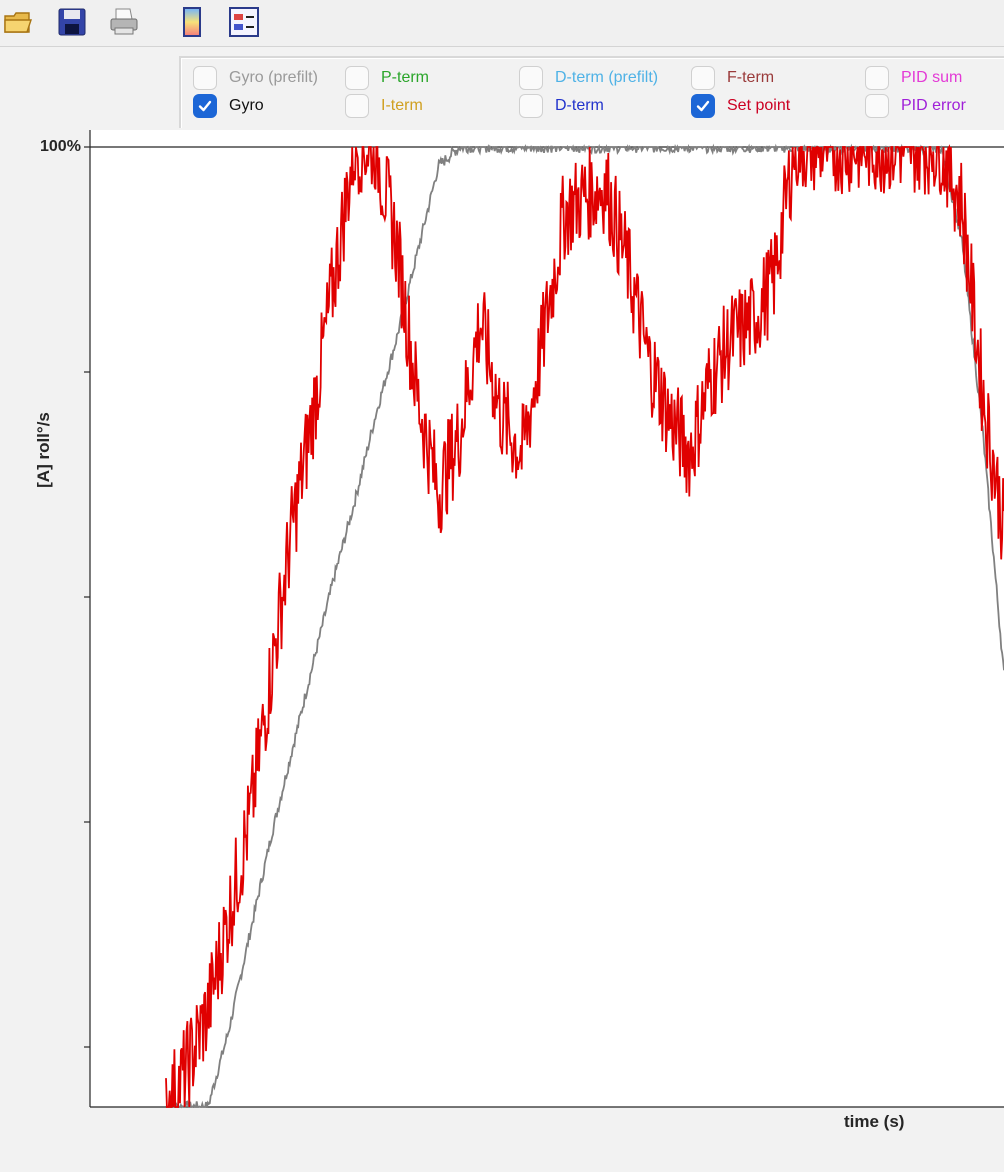 Image resolution: width=1004 pixels, height=1172 pixels. Describe the element at coordinates (932, 77) in the screenshot. I see `option-label: PID sum` at that location.